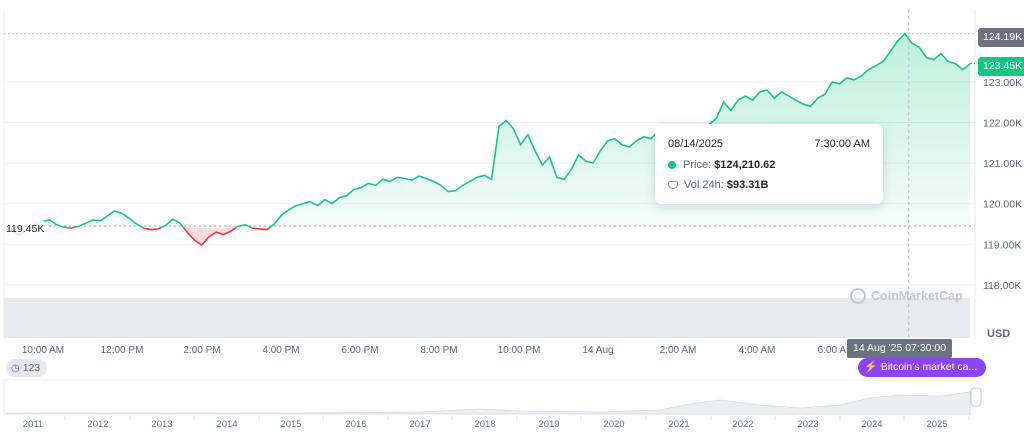 The width and height of the screenshot is (1024, 436). What do you see at coordinates (757, 350) in the screenshot?
I see `x-tick-label: 4:00 AM` at bounding box center [757, 350].